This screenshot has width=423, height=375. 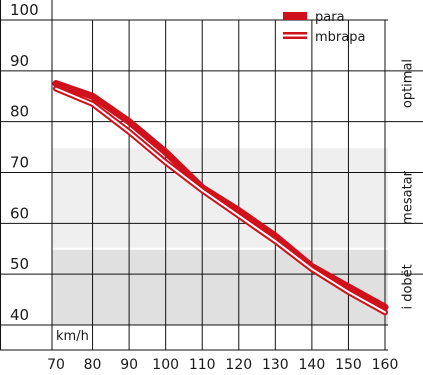 I want to click on y-tick-label-70: 70, so click(x=19, y=163).